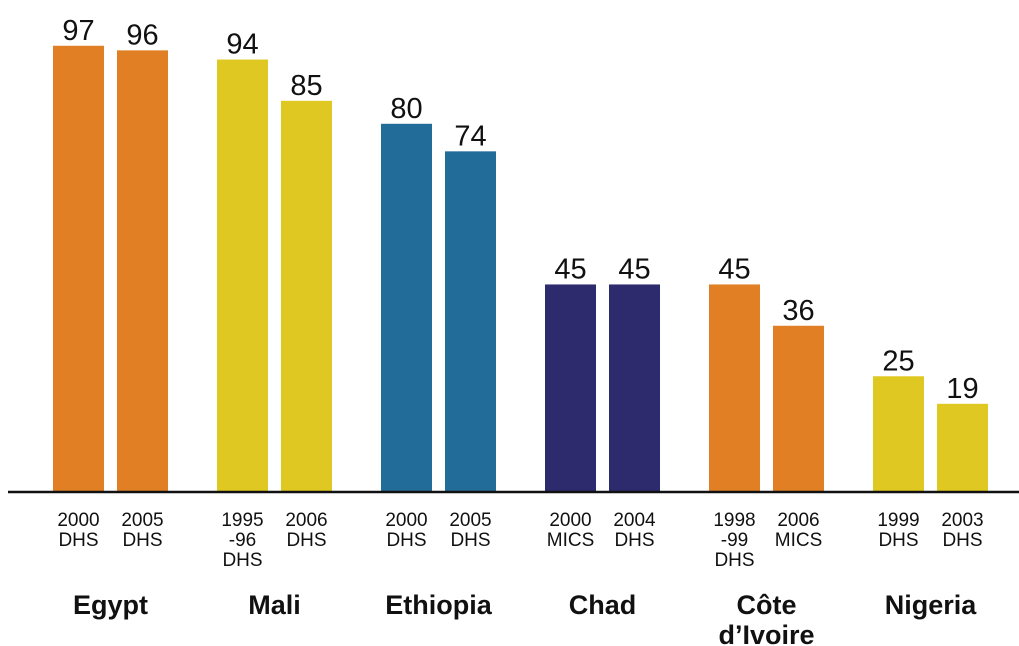  Describe the element at coordinates (78, 31) in the screenshot. I see `data-label-0-0: 97` at that location.